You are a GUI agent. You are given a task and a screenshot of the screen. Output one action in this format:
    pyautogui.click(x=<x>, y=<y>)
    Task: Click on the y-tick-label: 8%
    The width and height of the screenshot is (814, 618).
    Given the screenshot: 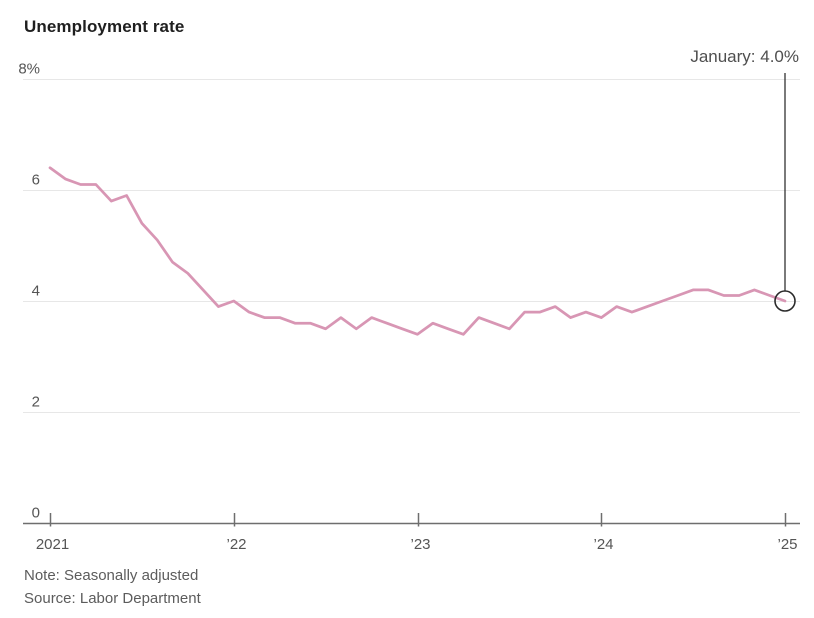 What is the action you would take?
    pyautogui.click(x=29, y=69)
    